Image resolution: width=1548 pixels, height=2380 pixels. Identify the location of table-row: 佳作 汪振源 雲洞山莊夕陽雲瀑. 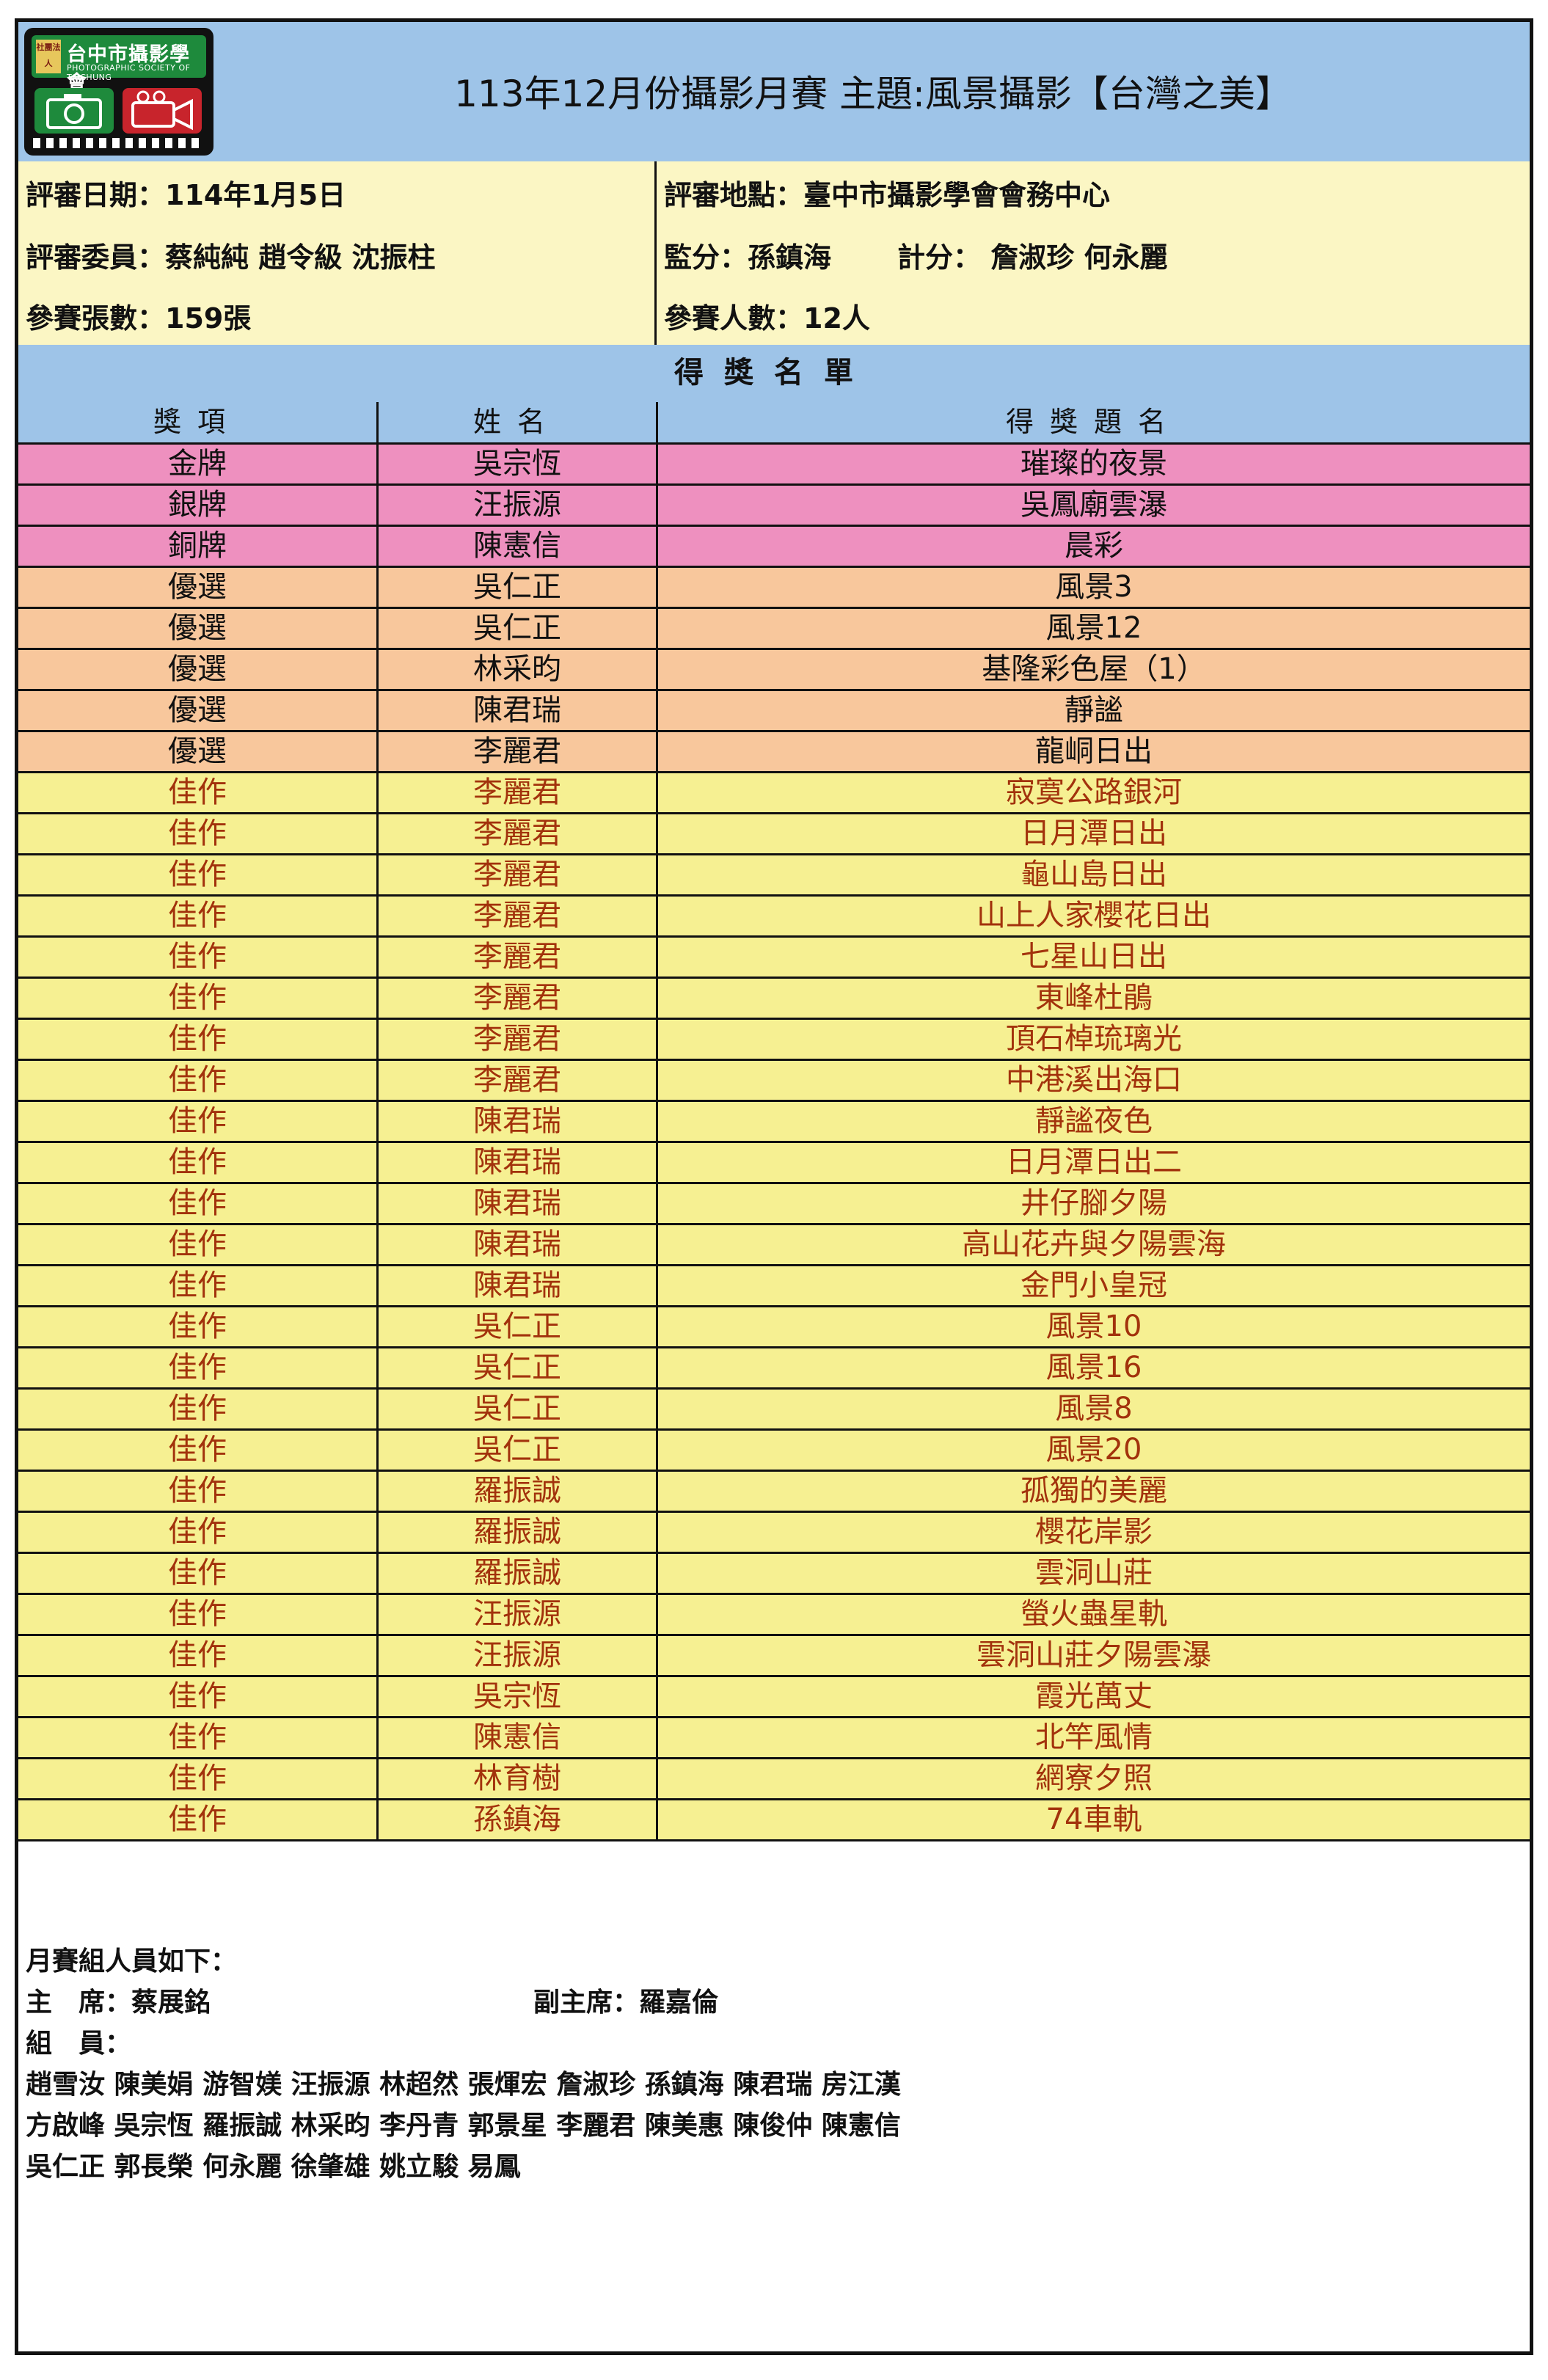
(774, 1657).